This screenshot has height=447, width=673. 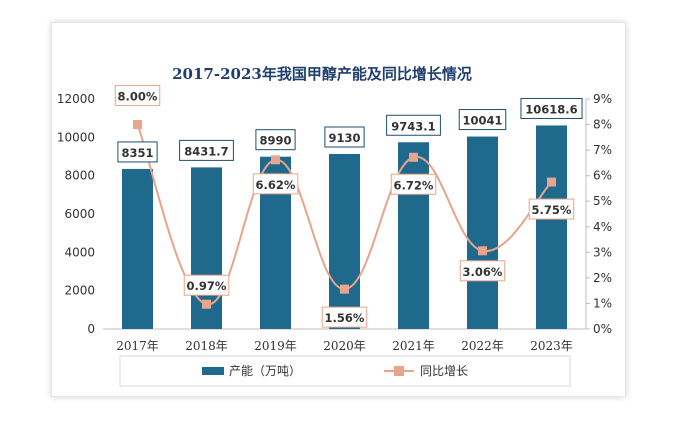 What do you see at coordinates (79, 214) in the screenshot?
I see `left-tick-label: 6000` at bounding box center [79, 214].